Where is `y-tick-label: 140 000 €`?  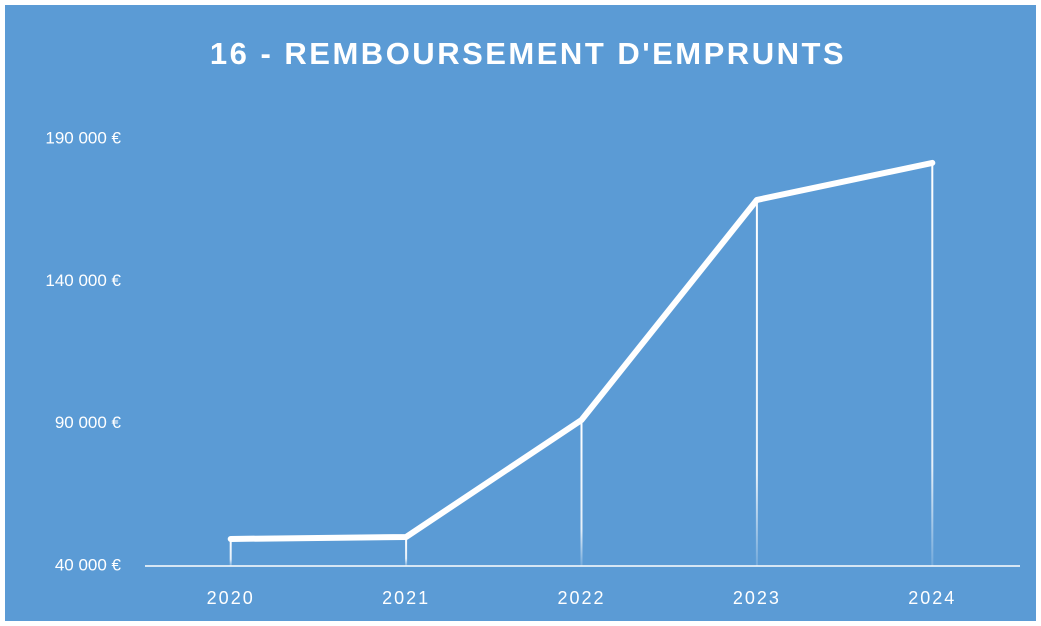
y-tick-label: 140 000 € is located at coordinates (83, 280).